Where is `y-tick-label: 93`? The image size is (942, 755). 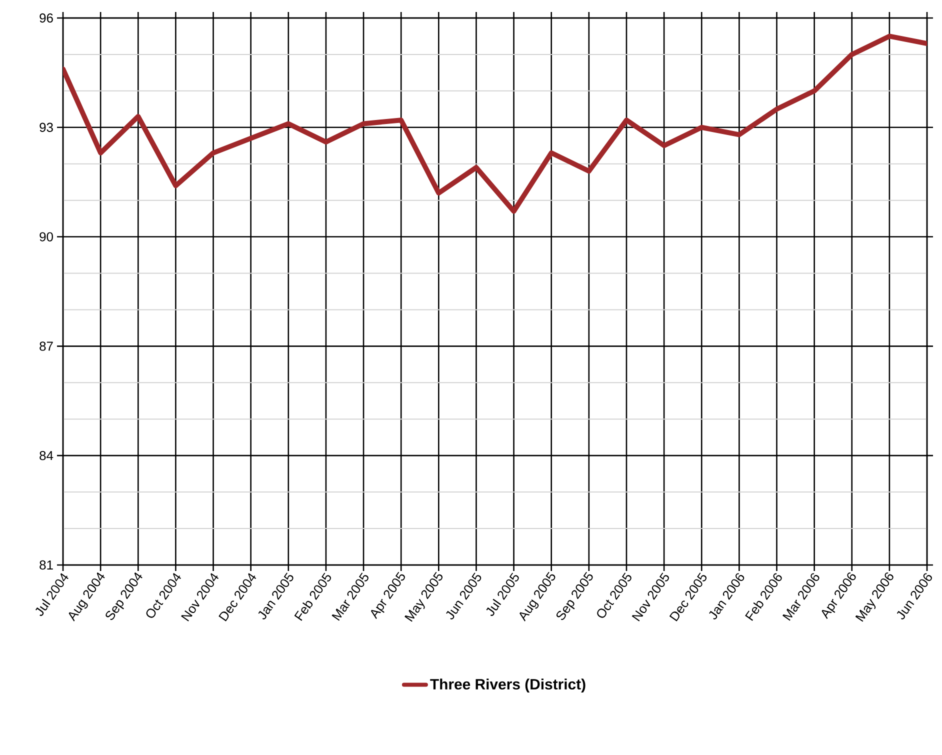
y-tick-label: 93 is located at coordinates (46, 127).